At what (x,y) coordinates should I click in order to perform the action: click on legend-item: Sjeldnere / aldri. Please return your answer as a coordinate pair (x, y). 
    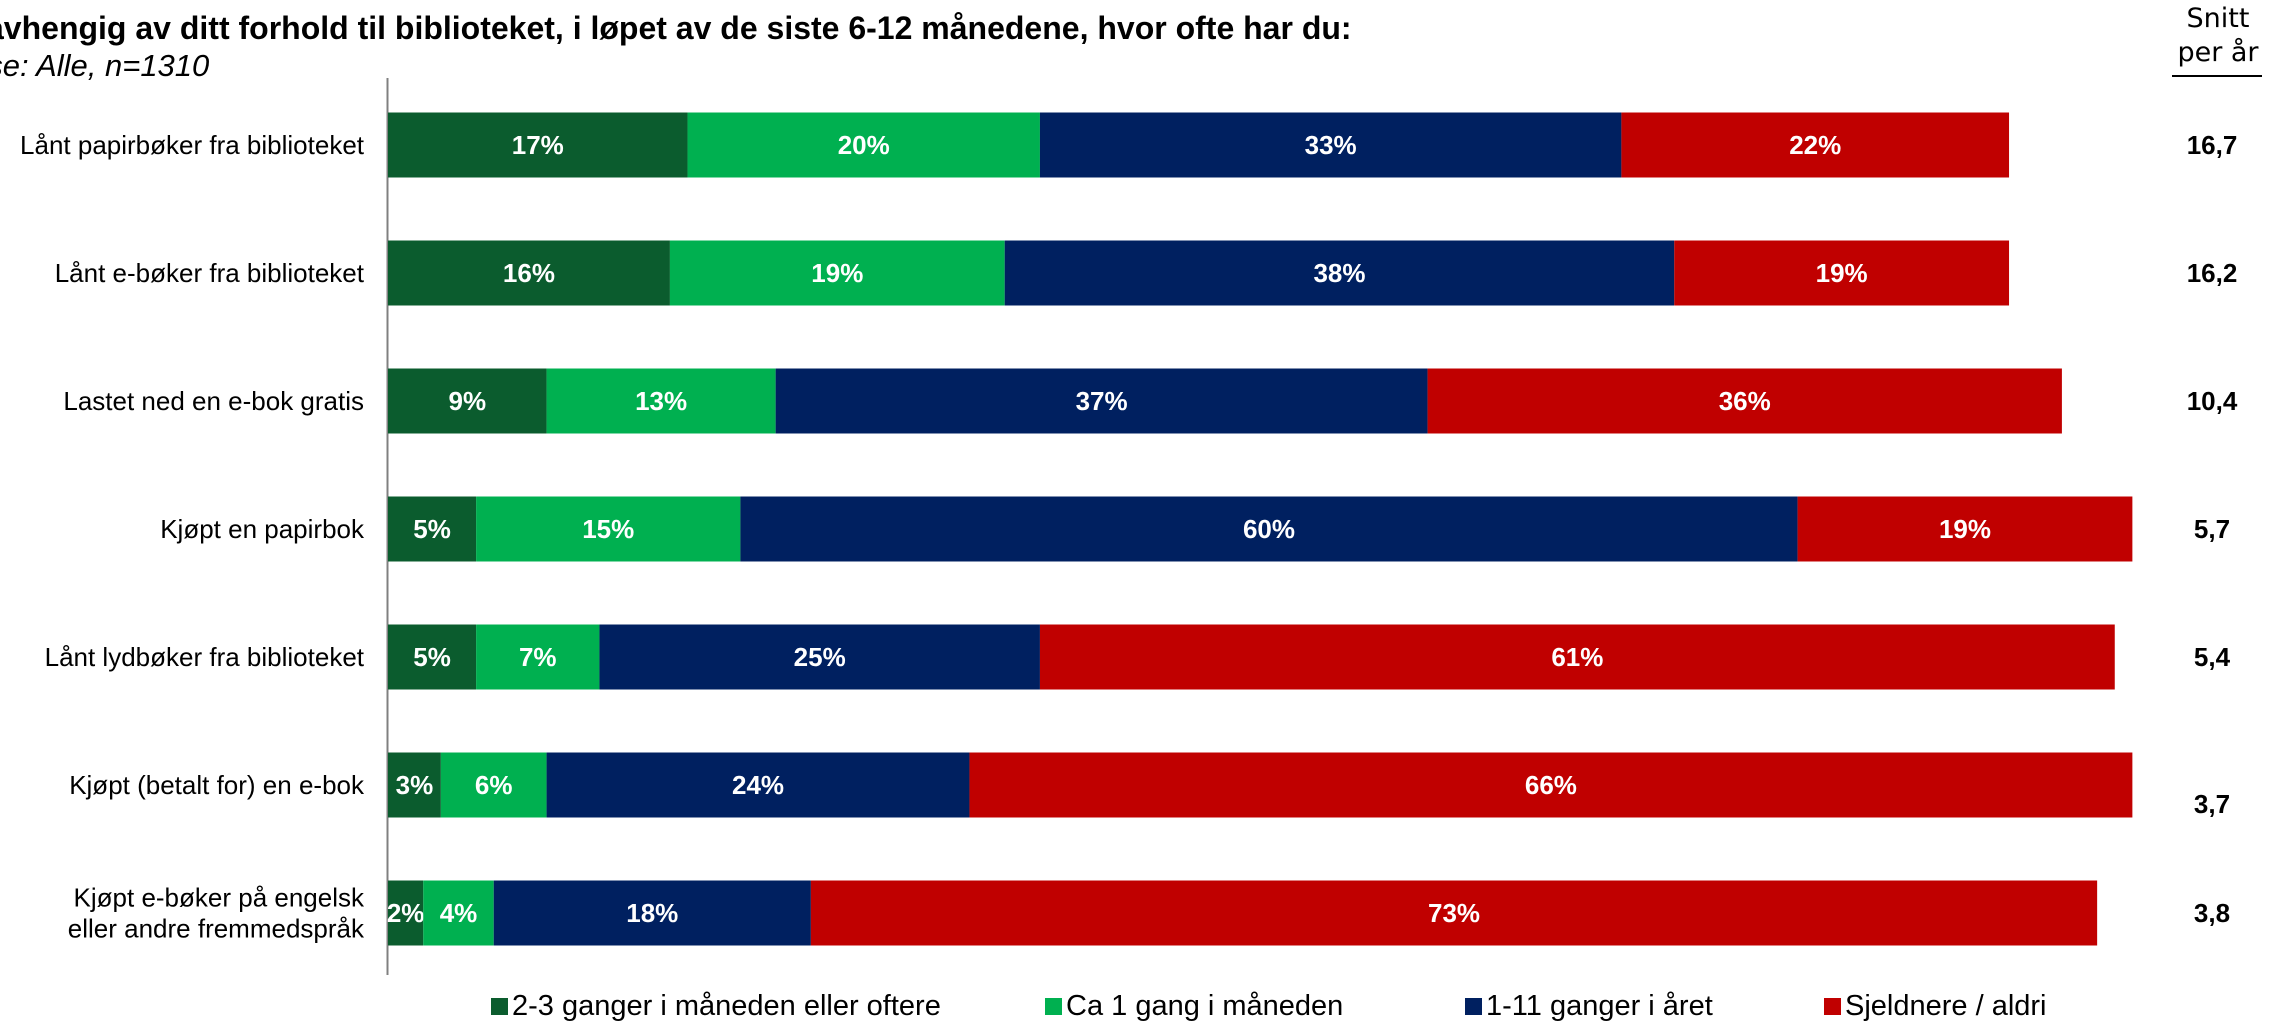
    Looking at the image, I should click on (1935, 1006).